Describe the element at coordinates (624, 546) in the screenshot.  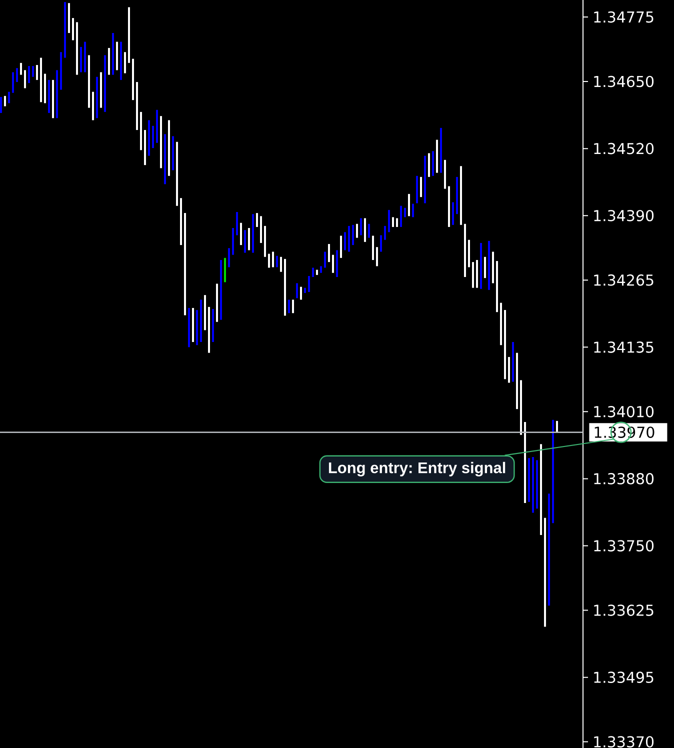
I see `y-tick-label: 1.33750` at that location.